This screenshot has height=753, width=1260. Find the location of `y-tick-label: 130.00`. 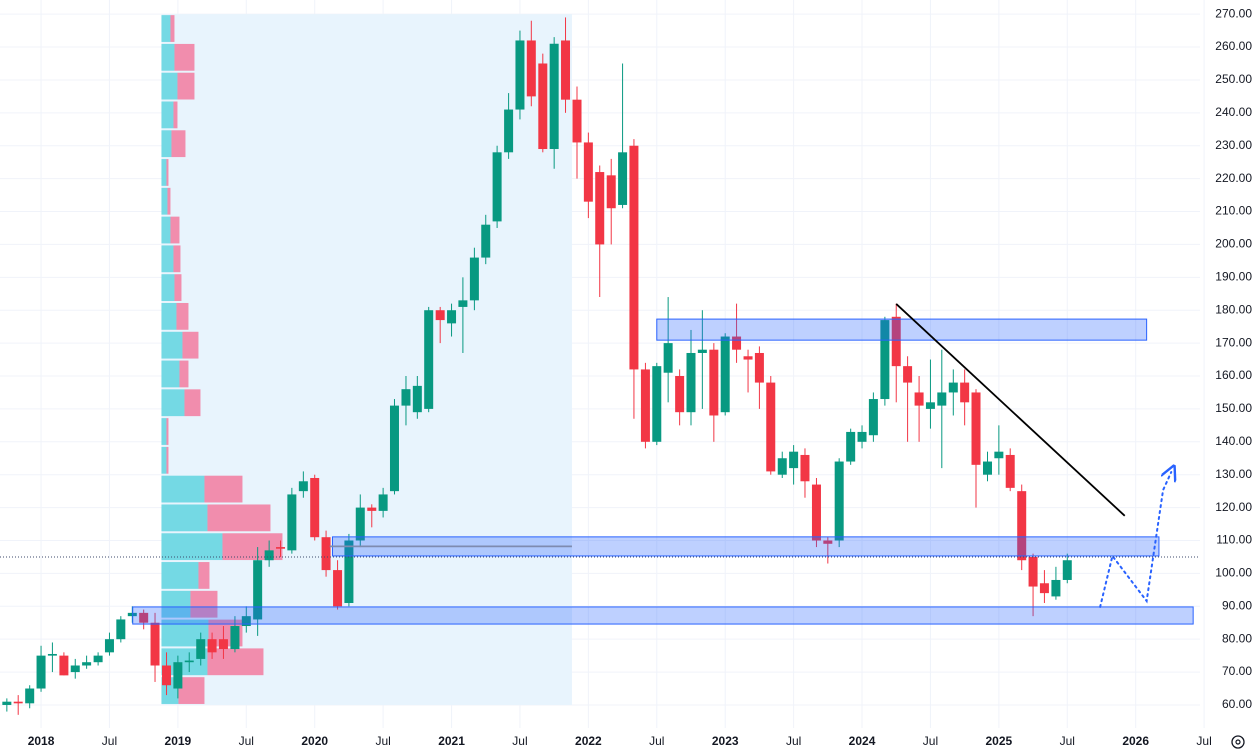

y-tick-label: 130.00 is located at coordinates (1233, 474).